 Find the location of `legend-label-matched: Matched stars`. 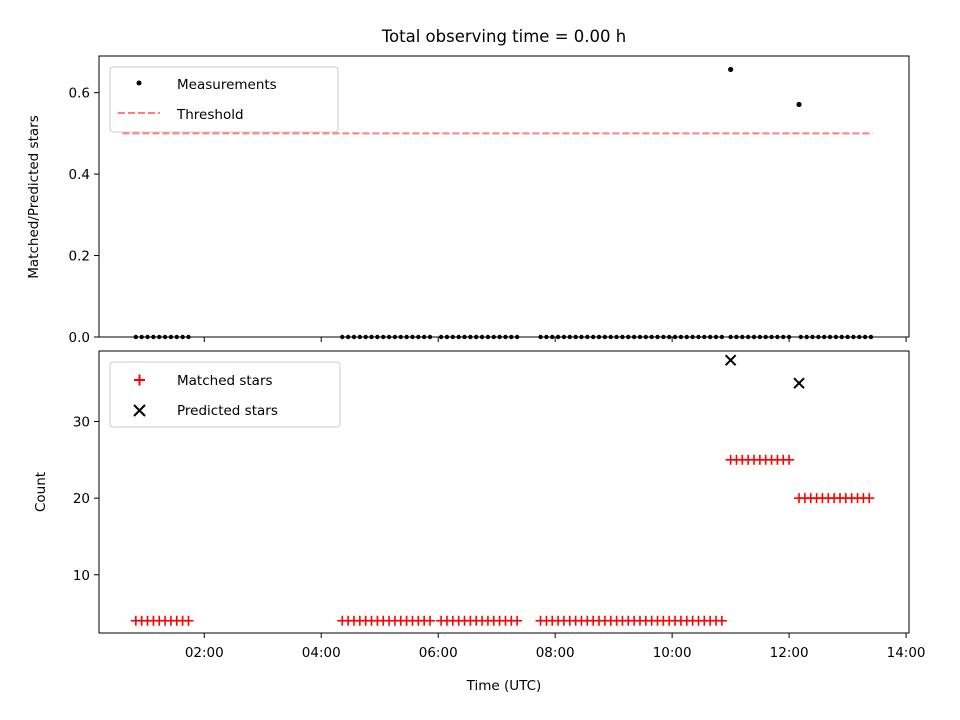

legend-label-matched: Matched stars is located at coordinates (225, 381).